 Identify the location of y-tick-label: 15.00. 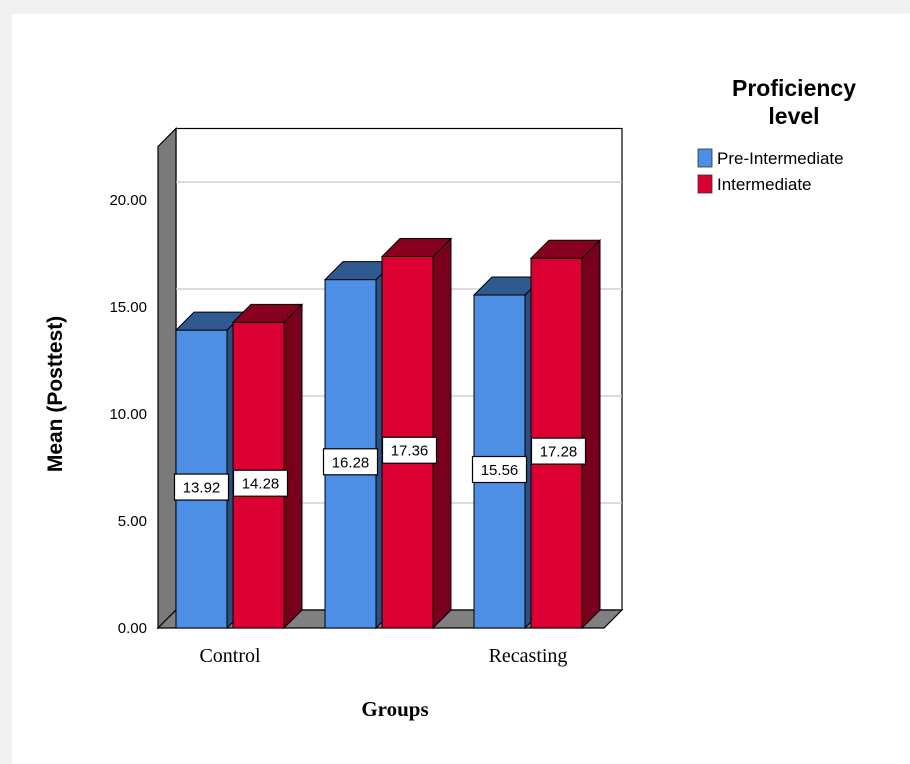
(128, 307).